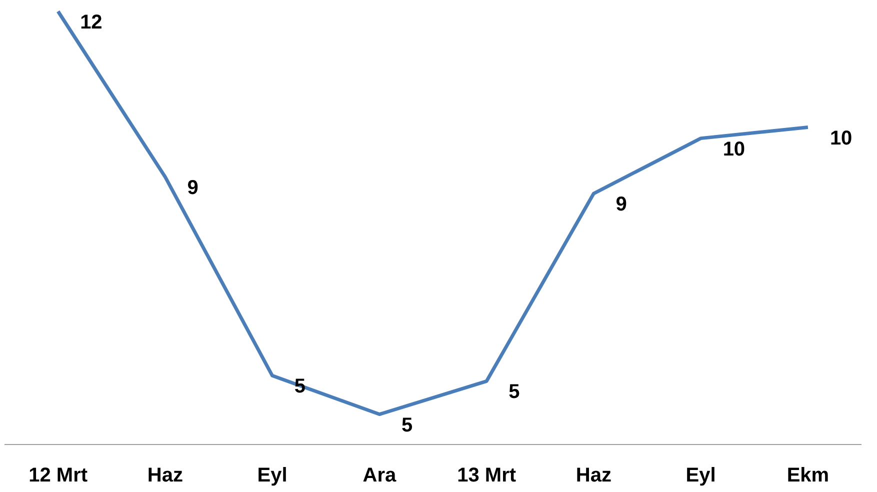  I want to click on x-tick-label: Ekm, so click(808, 475).